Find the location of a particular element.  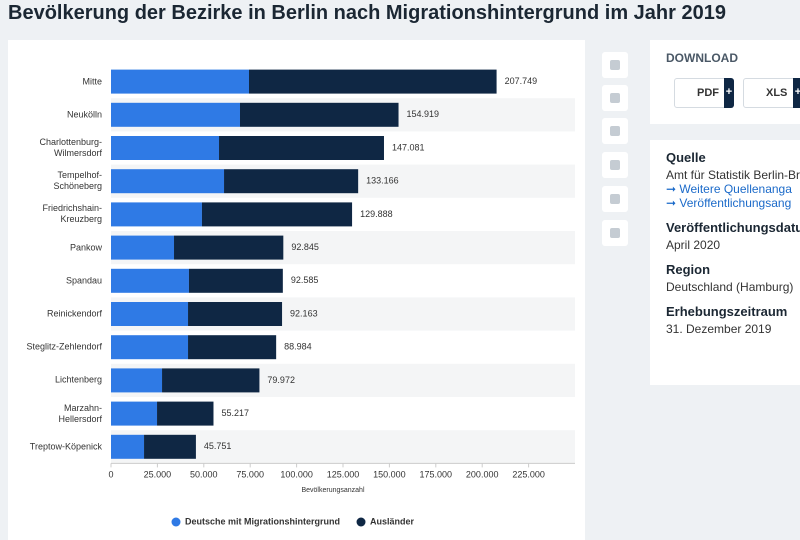

total-label: 92.845 is located at coordinates (305, 247).